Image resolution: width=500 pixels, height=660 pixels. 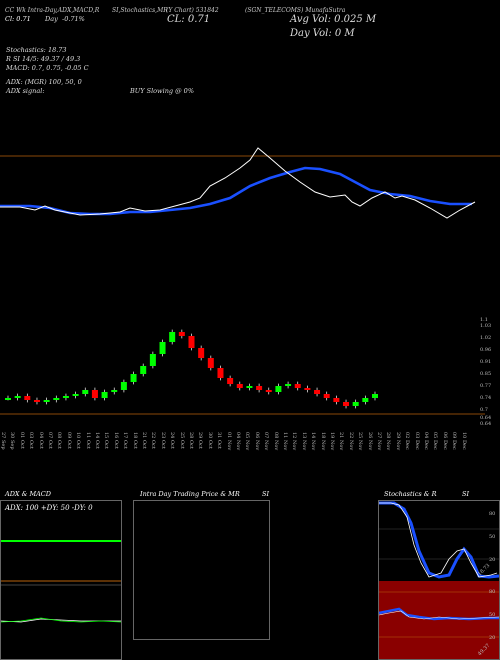 I want to click on adx-macd-chart, so click(x=61, y=581).